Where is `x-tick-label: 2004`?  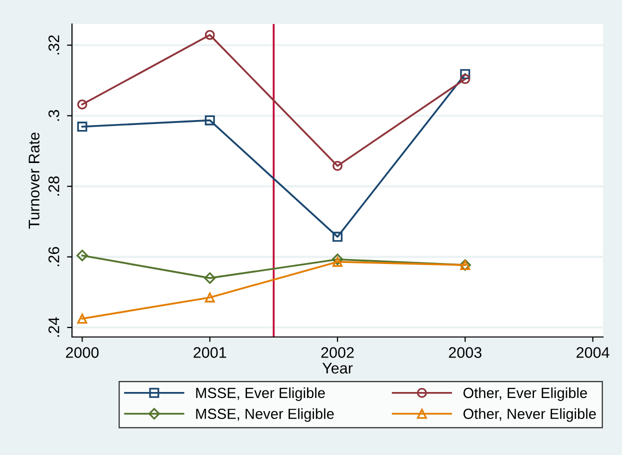
x-tick-label: 2004 is located at coordinates (593, 352).